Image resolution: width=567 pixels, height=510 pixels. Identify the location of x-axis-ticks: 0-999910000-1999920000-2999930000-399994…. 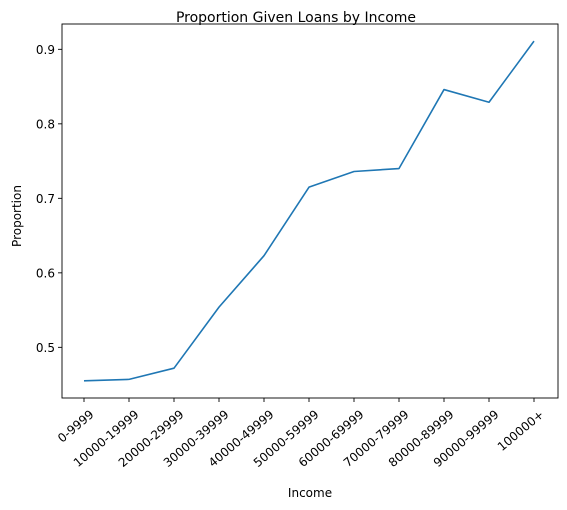
(301, 434).